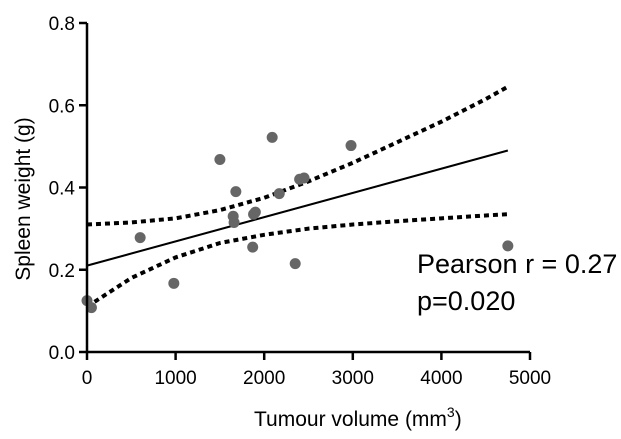 Image resolution: width=621 pixels, height=439 pixels. I want to click on x-axis-title-close: ), so click(458, 419).